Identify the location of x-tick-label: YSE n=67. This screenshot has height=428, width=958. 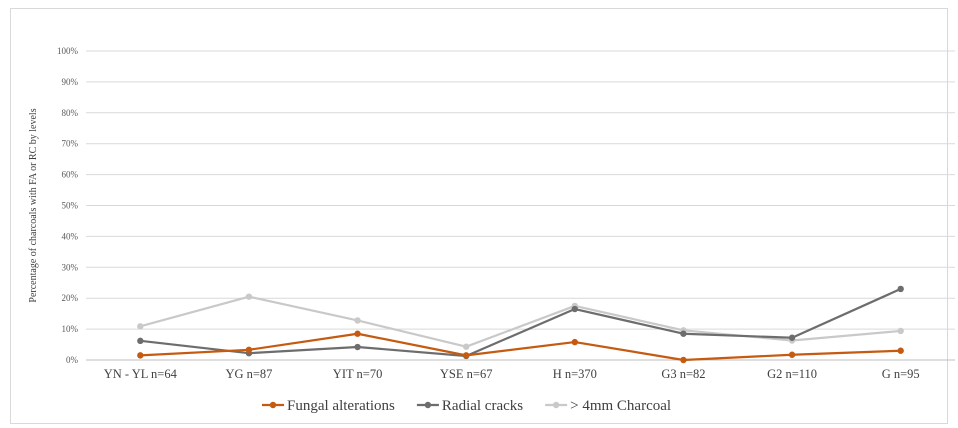
(466, 374).